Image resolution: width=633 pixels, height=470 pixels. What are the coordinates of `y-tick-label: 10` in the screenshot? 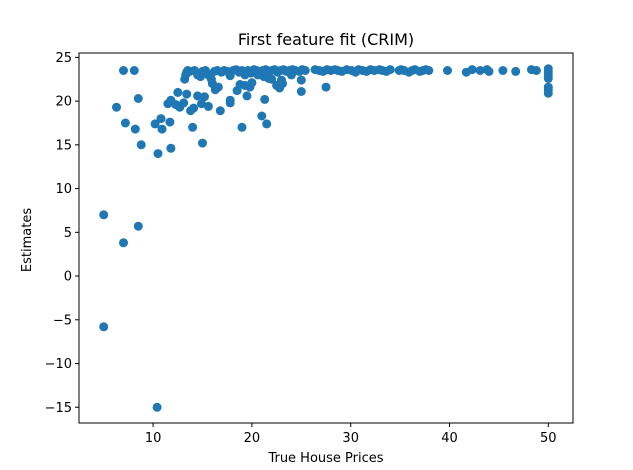 It's located at (63, 189).